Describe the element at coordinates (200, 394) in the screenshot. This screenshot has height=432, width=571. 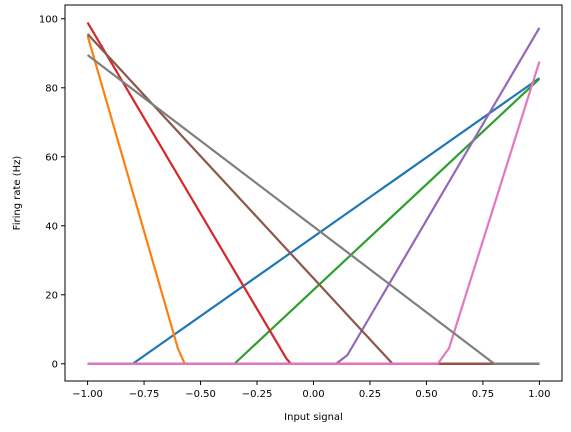
I see `x-tick-label: −0.50` at that location.